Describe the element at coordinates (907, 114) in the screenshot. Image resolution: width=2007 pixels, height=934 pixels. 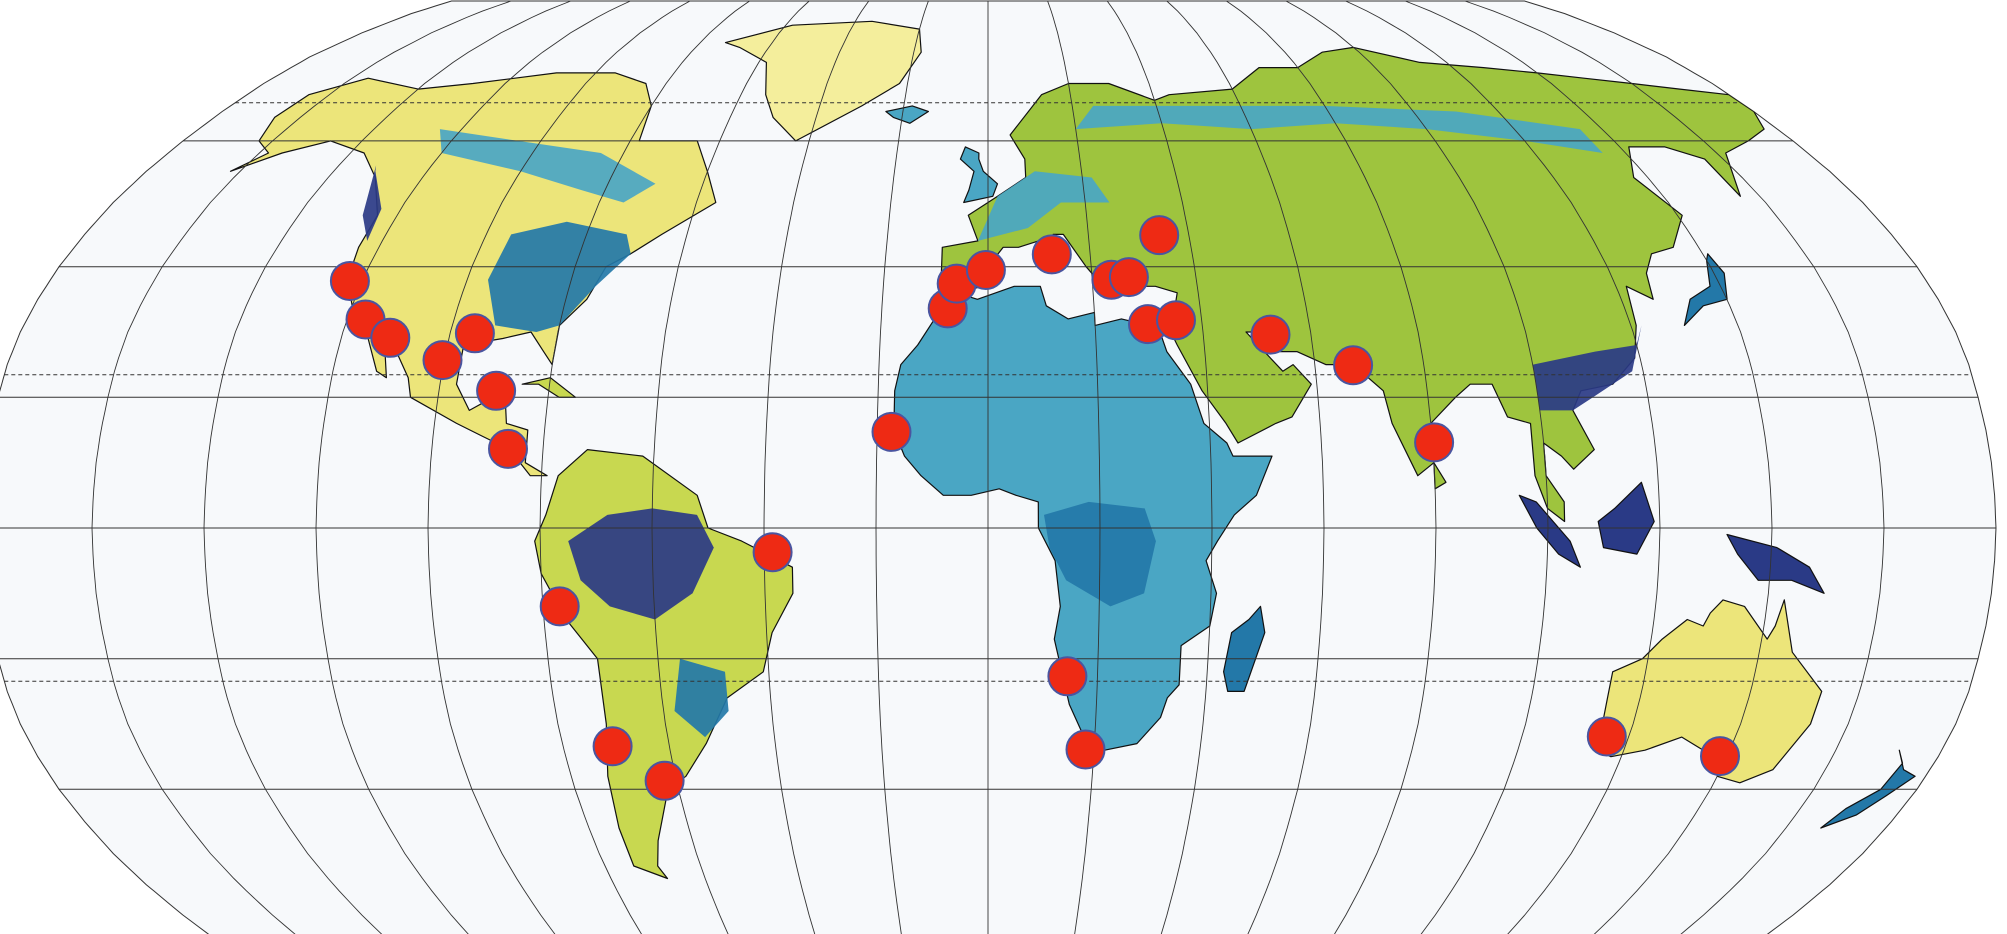
I see `land-iceland` at that location.